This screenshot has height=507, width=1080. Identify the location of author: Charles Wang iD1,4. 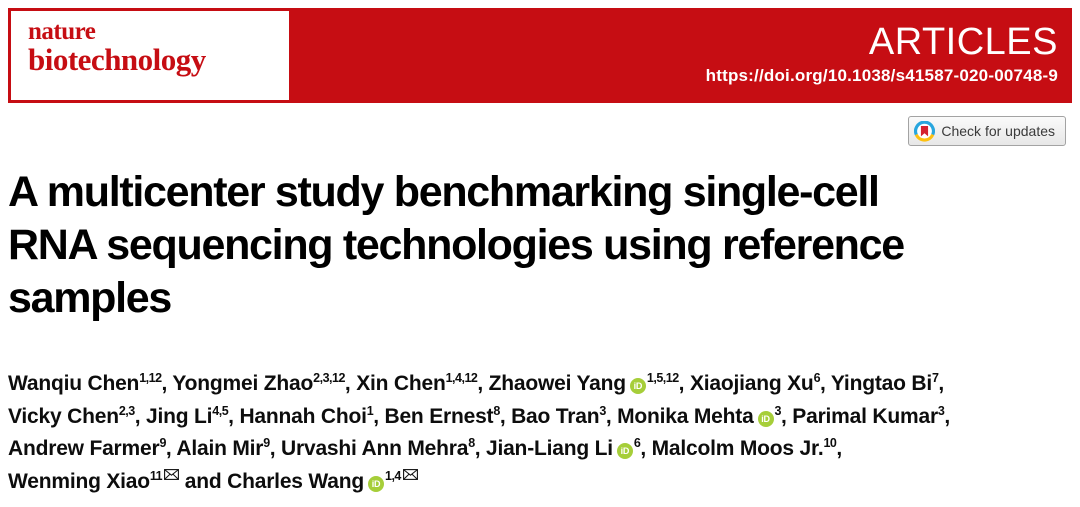
(322, 480).